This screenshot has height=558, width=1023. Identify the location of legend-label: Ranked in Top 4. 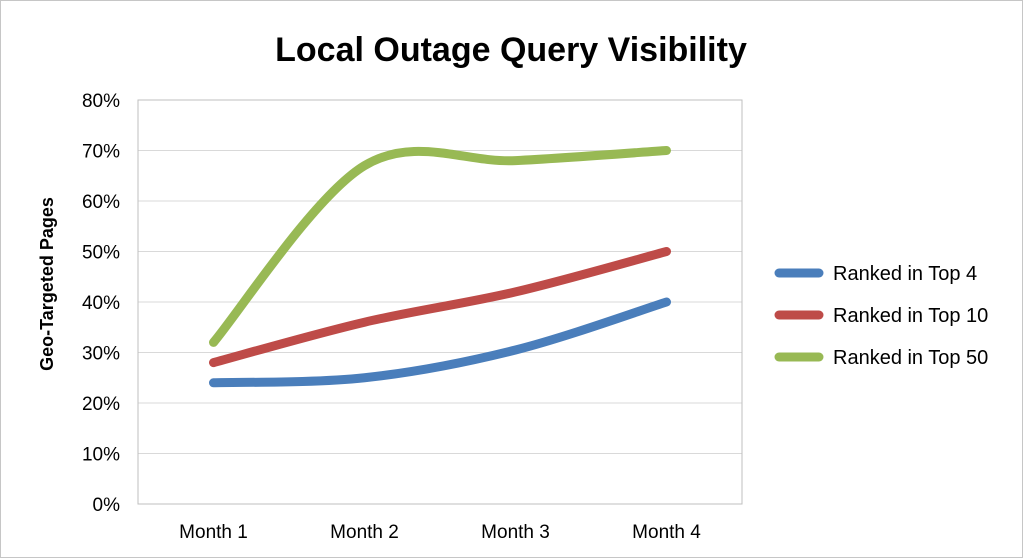
(905, 274).